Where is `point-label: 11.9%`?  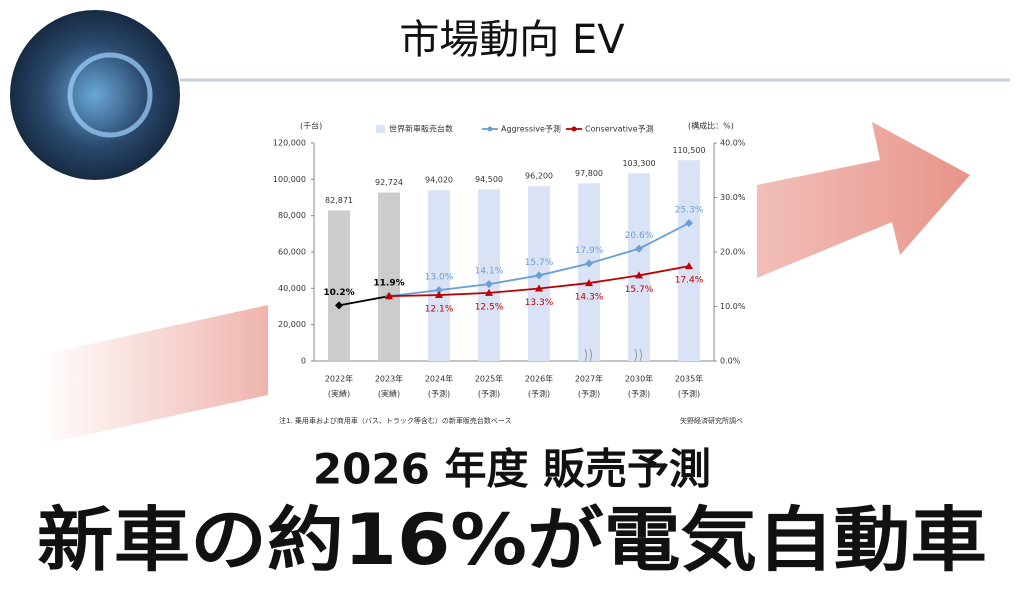
point-label: 11.9% is located at coordinates (388, 284).